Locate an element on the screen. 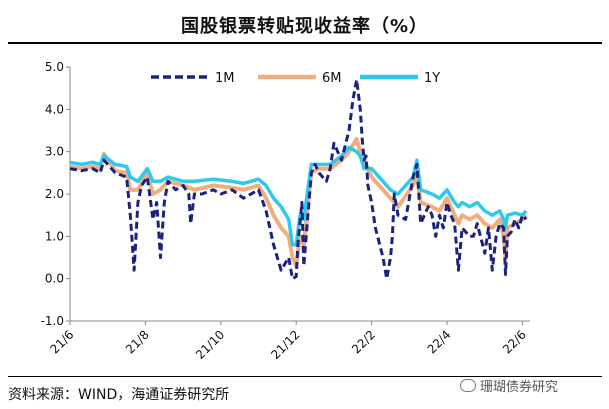  x-tick-label: 21/10 is located at coordinates (210, 345).